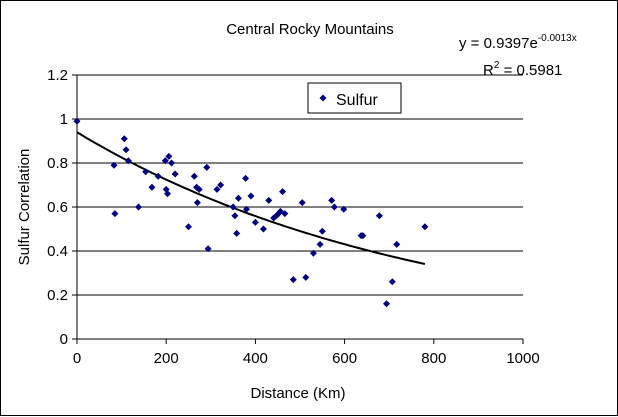 The image size is (618, 417). I want to click on legend: Sulfur, so click(354, 98).